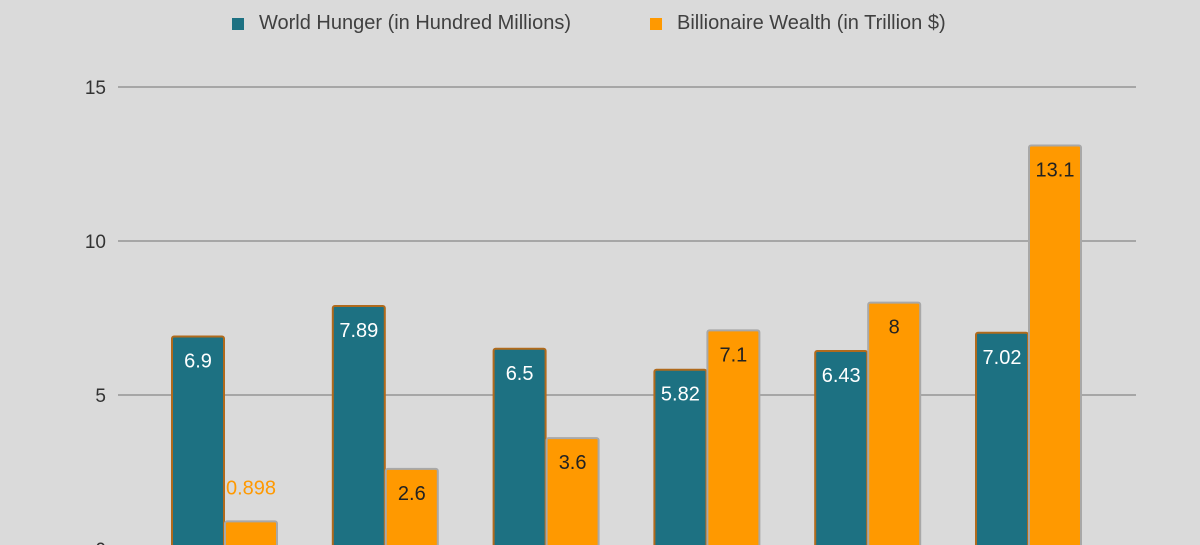 Image resolution: width=1200 pixels, height=545 pixels. Describe the element at coordinates (100, 542) in the screenshot. I see `y-tick-label: 0` at that location.